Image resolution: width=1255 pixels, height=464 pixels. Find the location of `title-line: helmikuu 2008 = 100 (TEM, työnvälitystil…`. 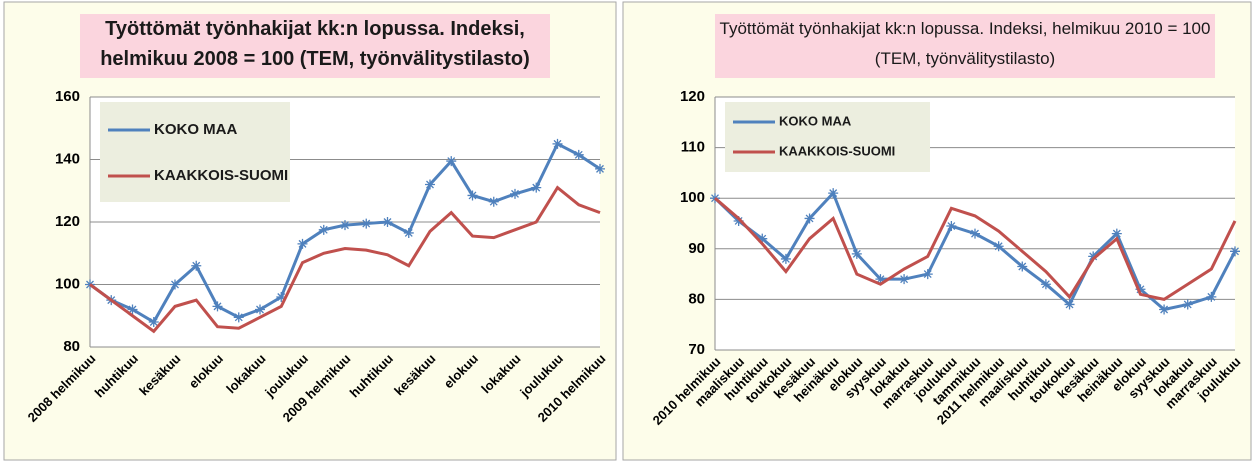

title-line: helmikuu 2008 = 100 (TEM, työnvälitystil… is located at coordinates (315, 59).